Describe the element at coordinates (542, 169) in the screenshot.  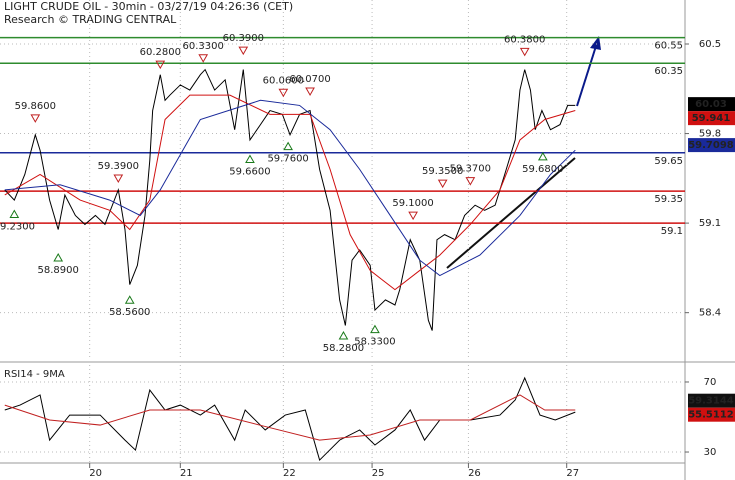
I see `pivot-label: 59.6800` at that location.